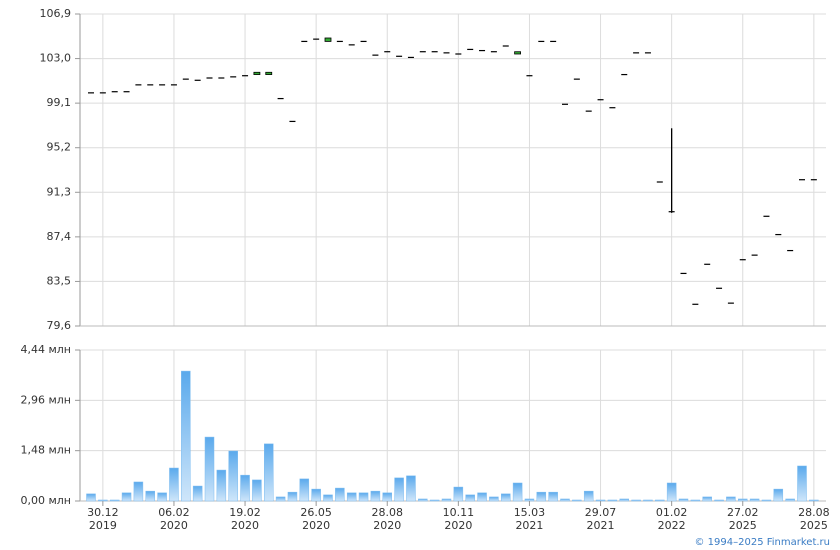  What do you see at coordinates (103, 519) in the screenshot?
I see `x-tick-label: 30.12 2019` at bounding box center [103, 519].